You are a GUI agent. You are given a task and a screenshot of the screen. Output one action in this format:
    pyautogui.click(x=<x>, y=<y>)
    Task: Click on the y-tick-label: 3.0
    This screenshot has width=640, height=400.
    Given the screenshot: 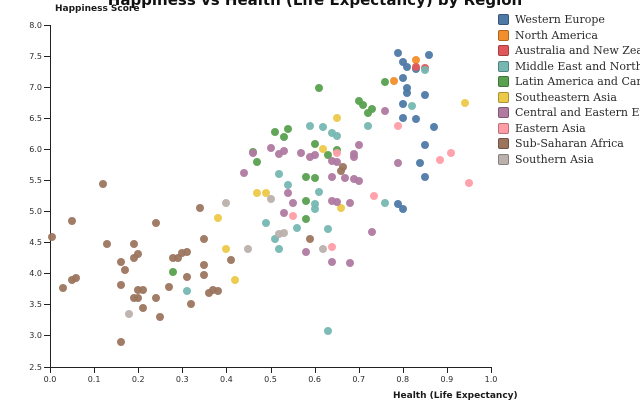 What is the action you would take?
    pyautogui.click(x=35, y=336)
    